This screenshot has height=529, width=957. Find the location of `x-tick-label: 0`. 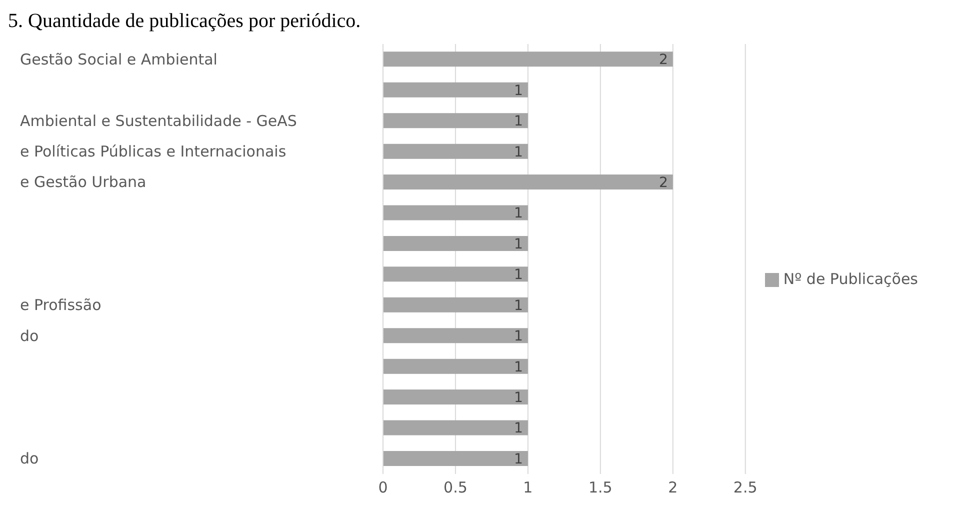

x-tick-label: 0 is located at coordinates (383, 487).